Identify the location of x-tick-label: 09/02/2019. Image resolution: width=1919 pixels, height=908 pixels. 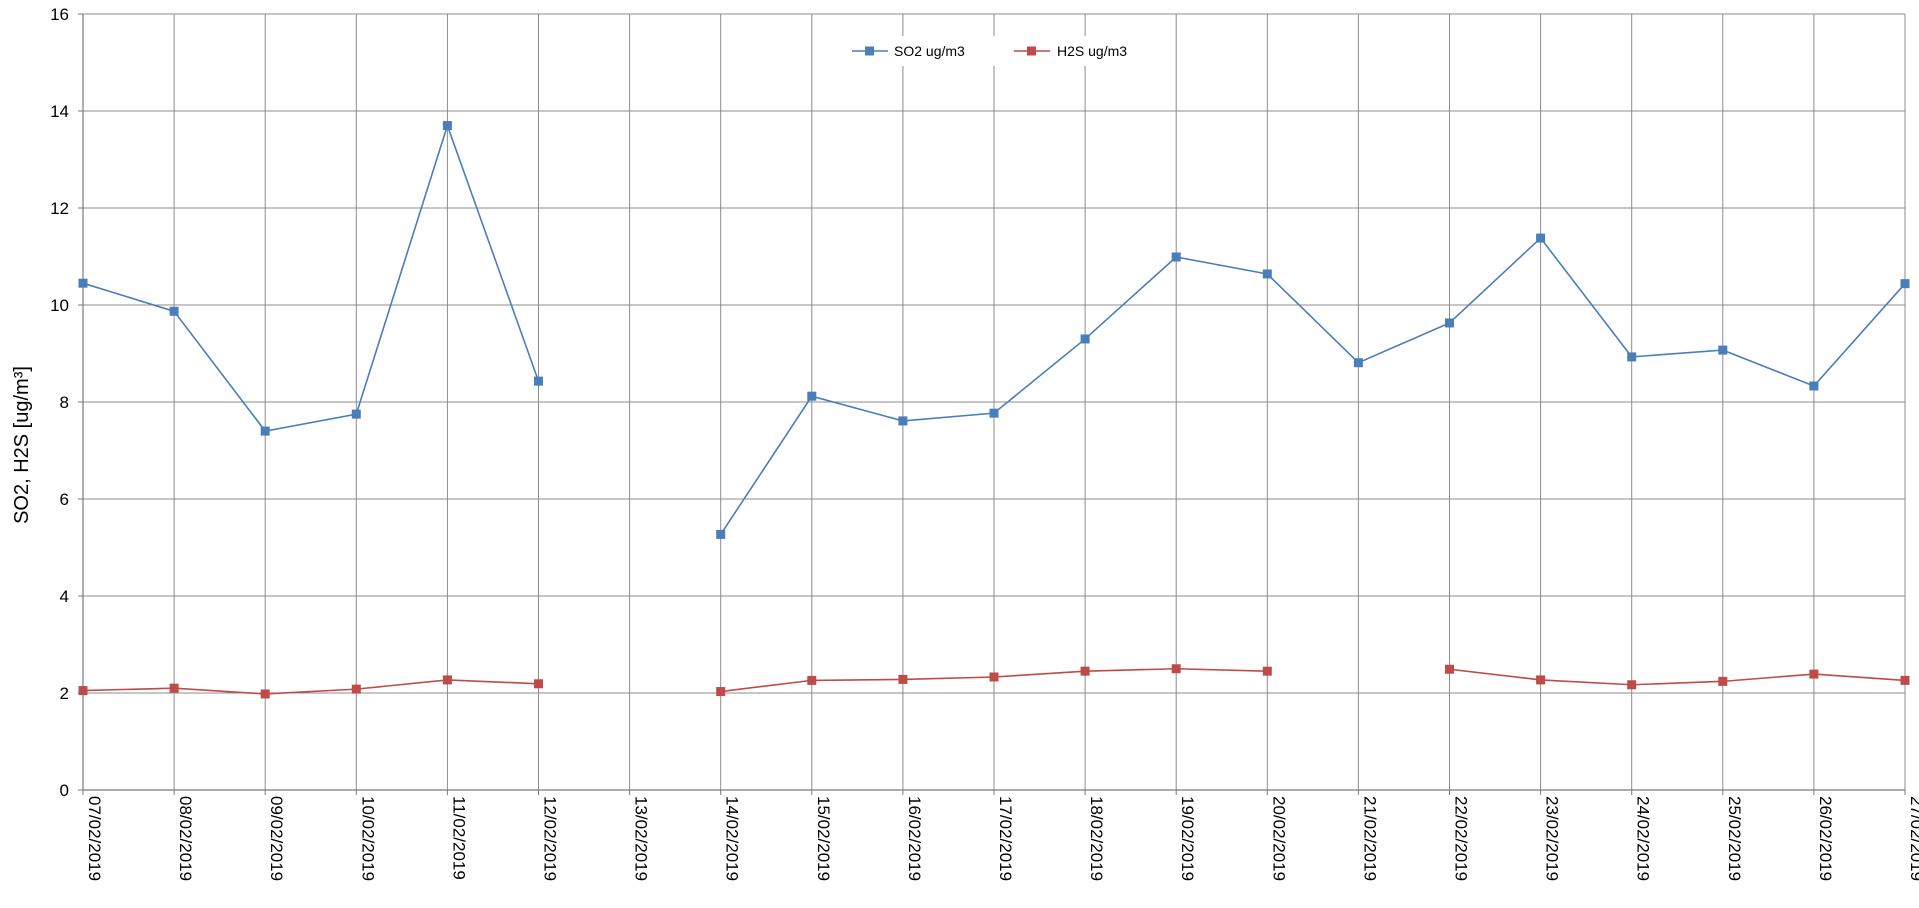
(276, 838).